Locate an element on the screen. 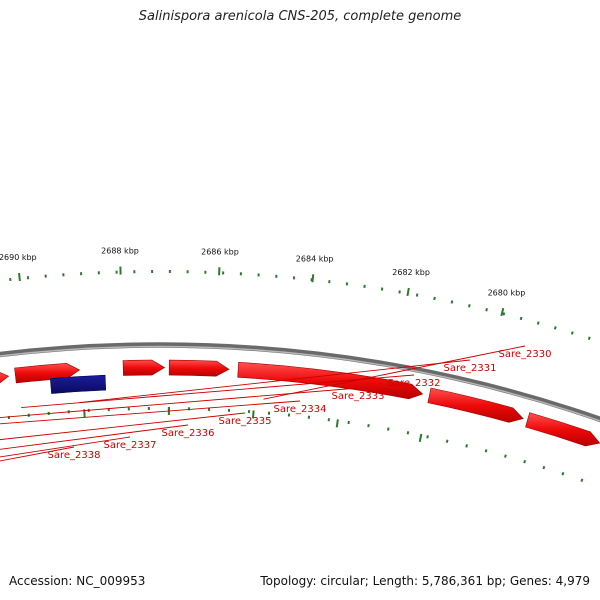 The image size is (600, 600). gene-label: Sare_2337 is located at coordinates (130, 445).